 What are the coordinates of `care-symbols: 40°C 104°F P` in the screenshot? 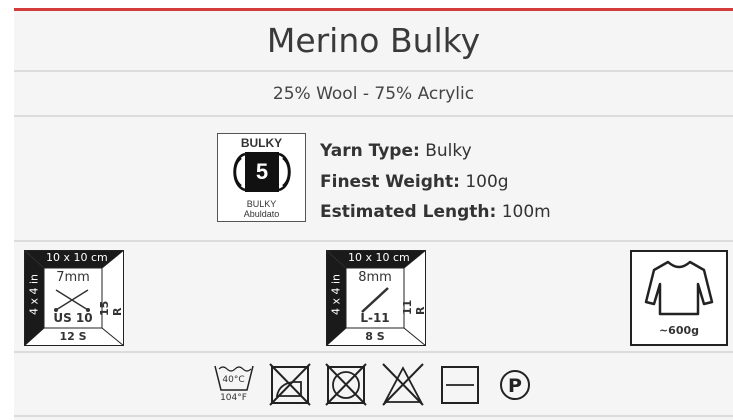 It's located at (374, 384).